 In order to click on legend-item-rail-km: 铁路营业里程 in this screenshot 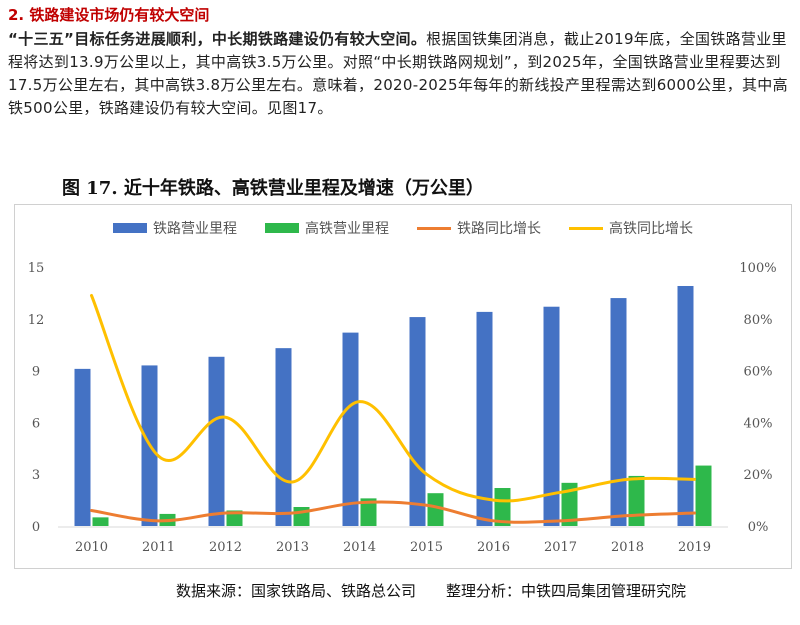, I will do `click(175, 228)`.